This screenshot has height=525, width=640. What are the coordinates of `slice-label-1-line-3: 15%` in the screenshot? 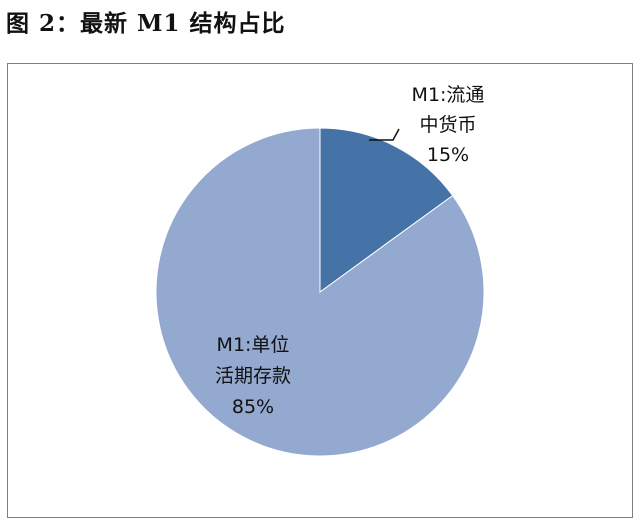 It's located at (448, 155).